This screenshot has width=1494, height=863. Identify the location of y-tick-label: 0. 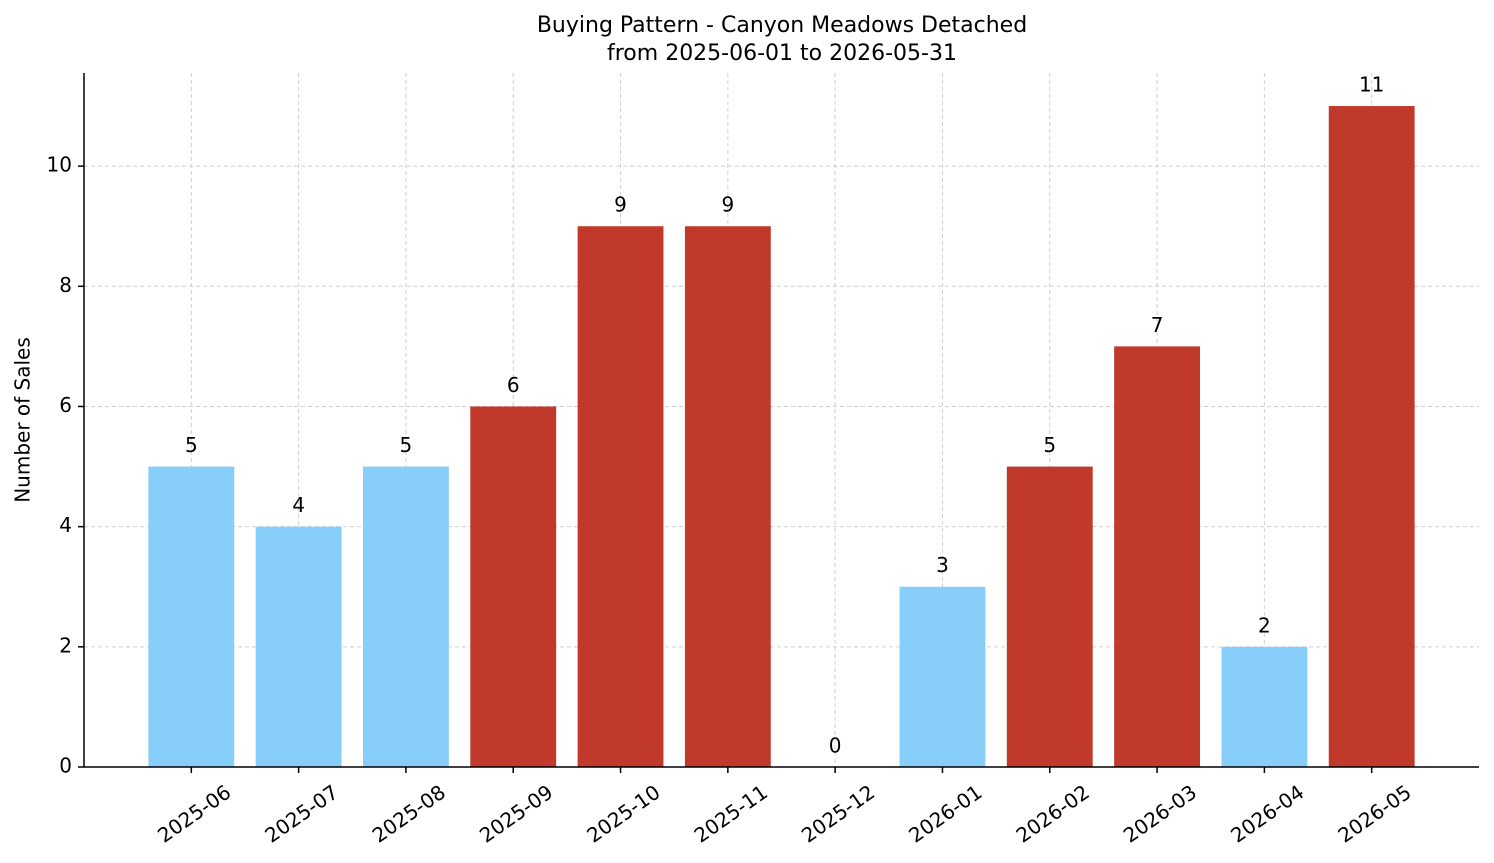
(65, 766).